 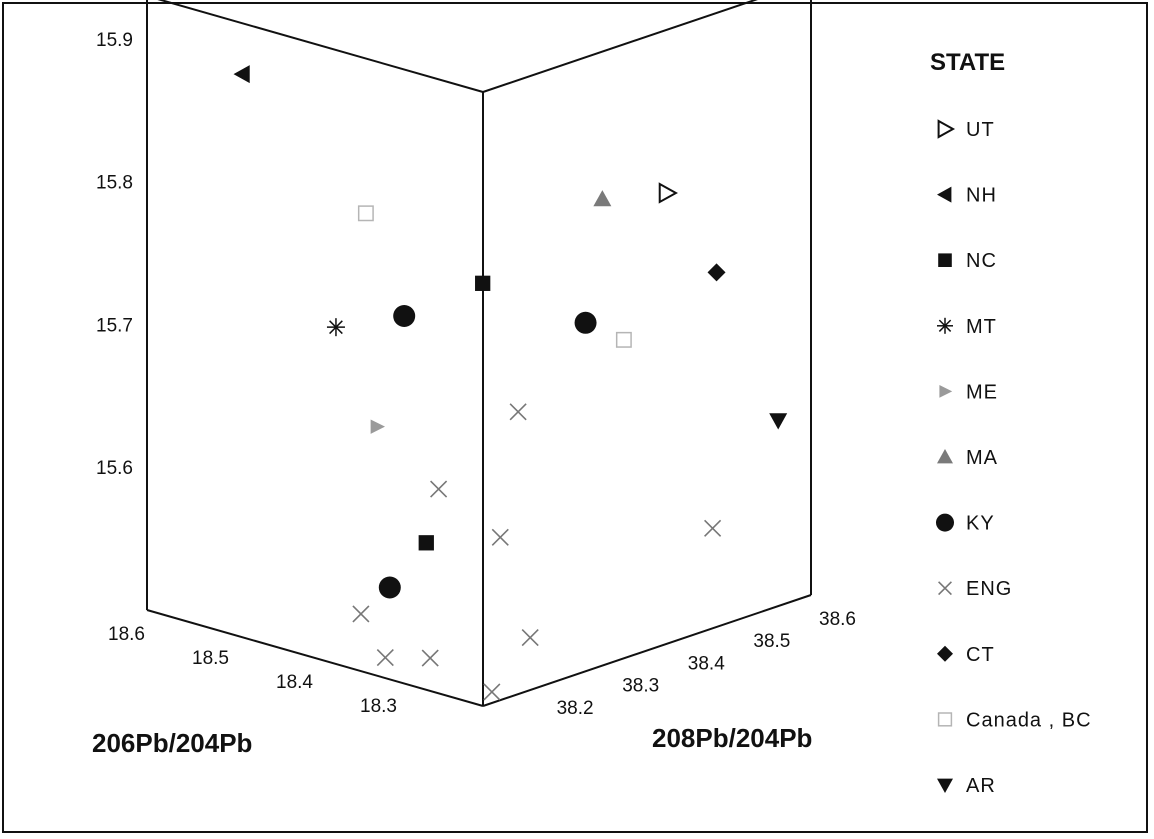 What do you see at coordinates (982, 458) in the screenshot?
I see `legend-label: MA` at bounding box center [982, 458].